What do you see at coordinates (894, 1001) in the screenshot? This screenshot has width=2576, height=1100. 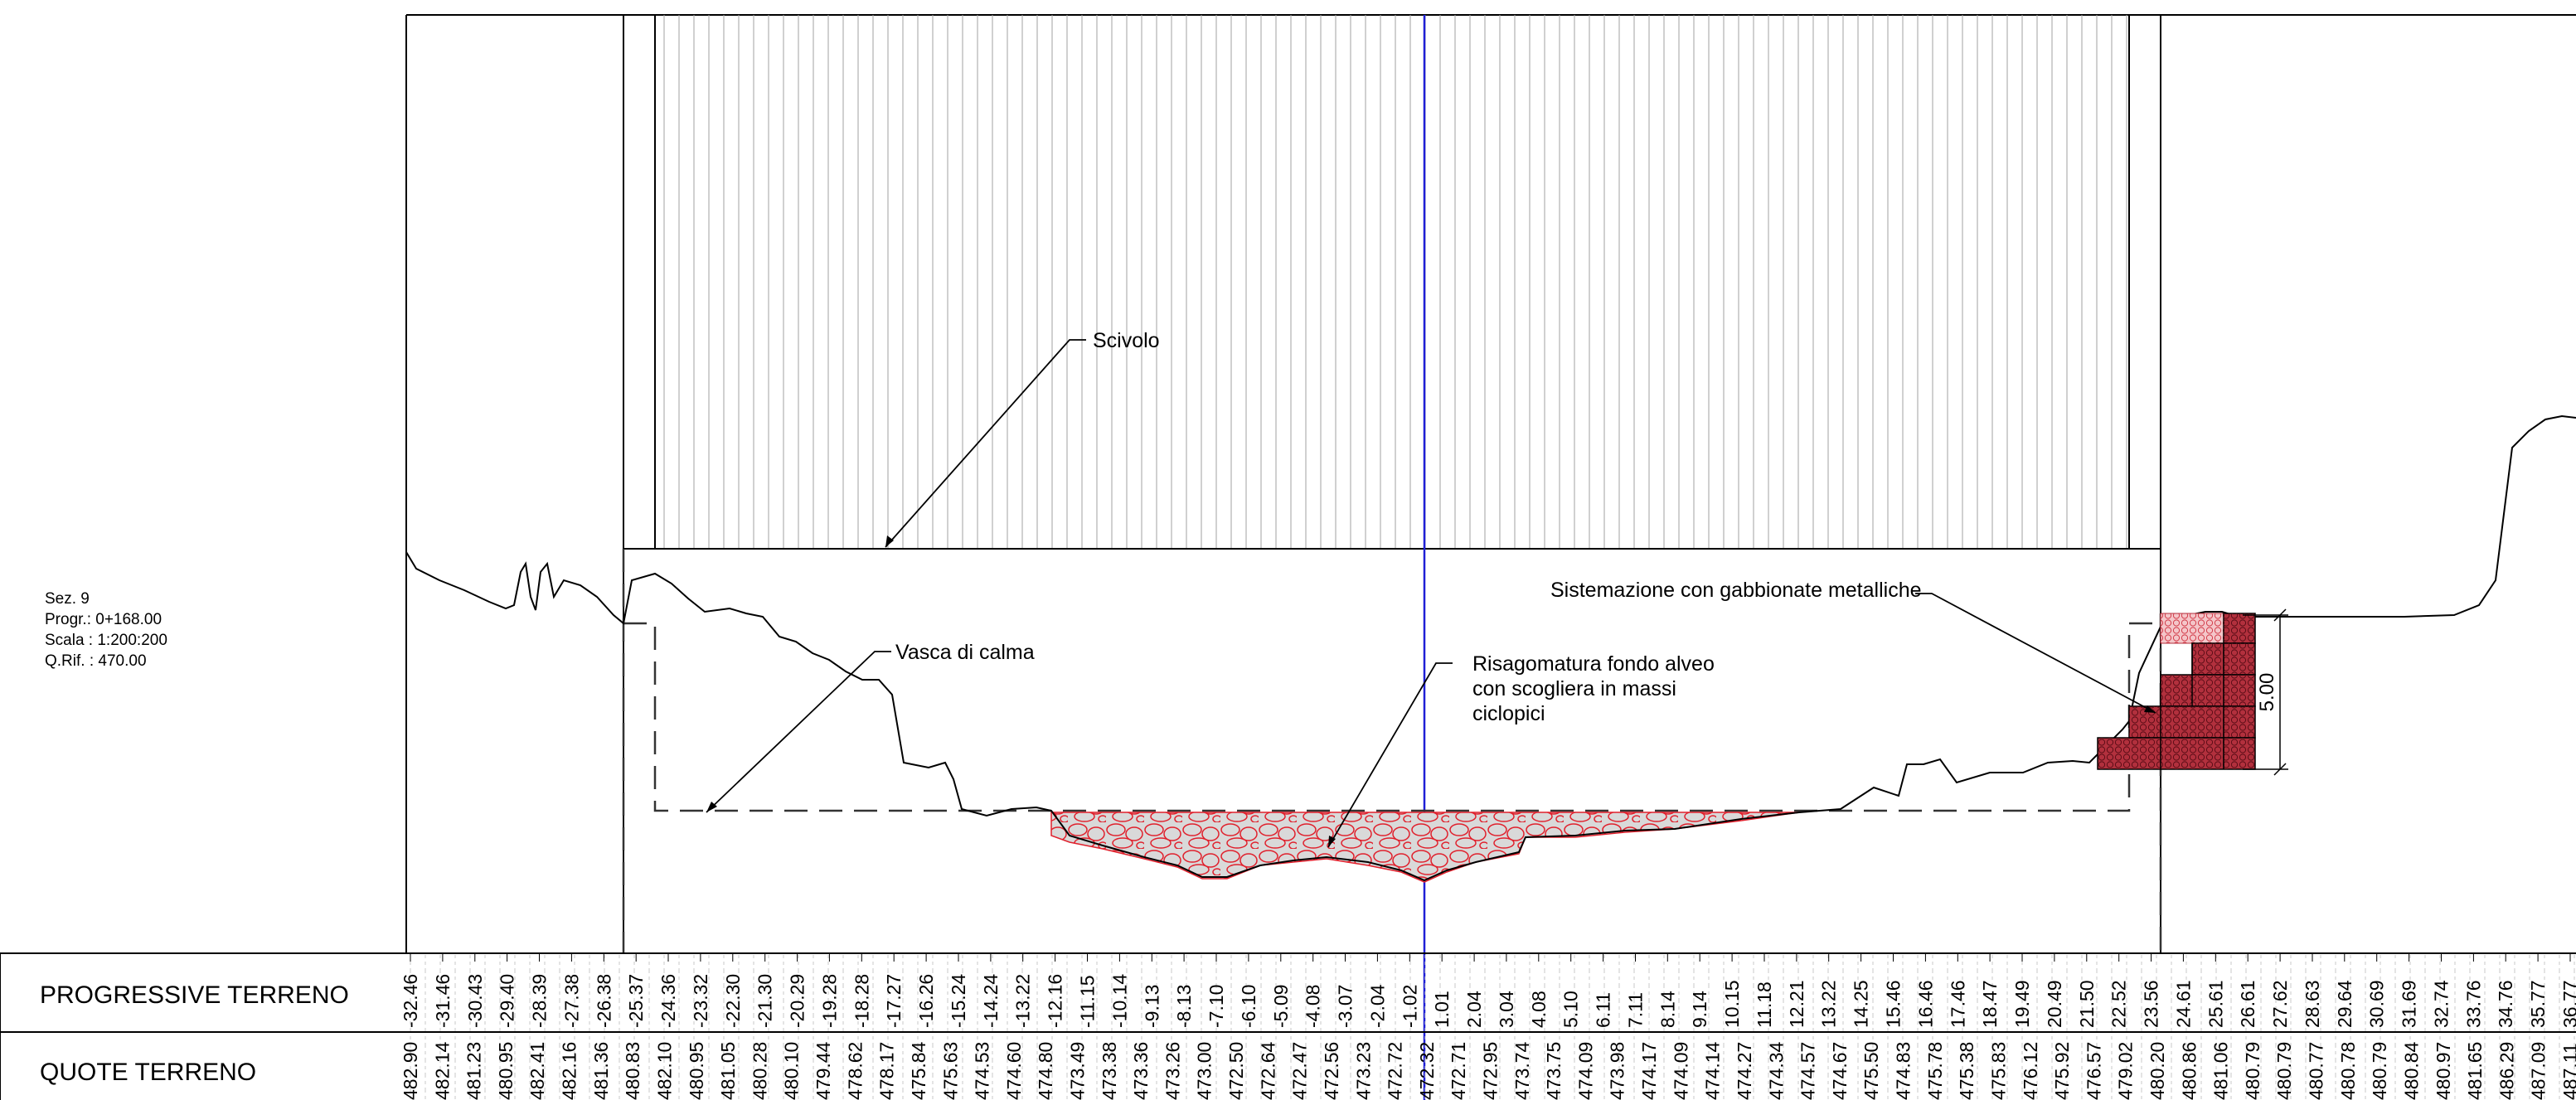 I see `progressive-value: -17.27` at bounding box center [894, 1001].